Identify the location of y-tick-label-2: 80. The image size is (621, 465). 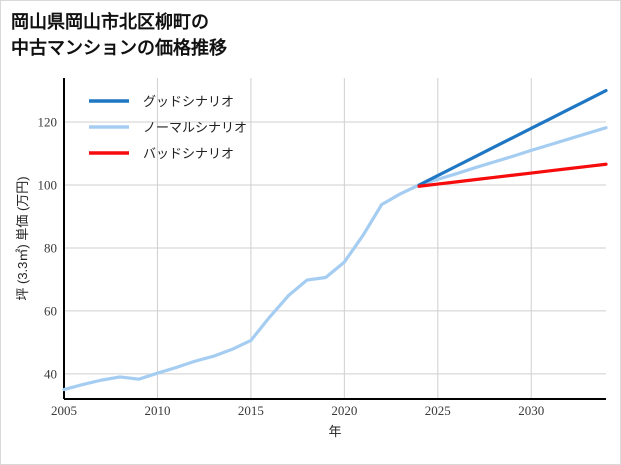
(50, 247).